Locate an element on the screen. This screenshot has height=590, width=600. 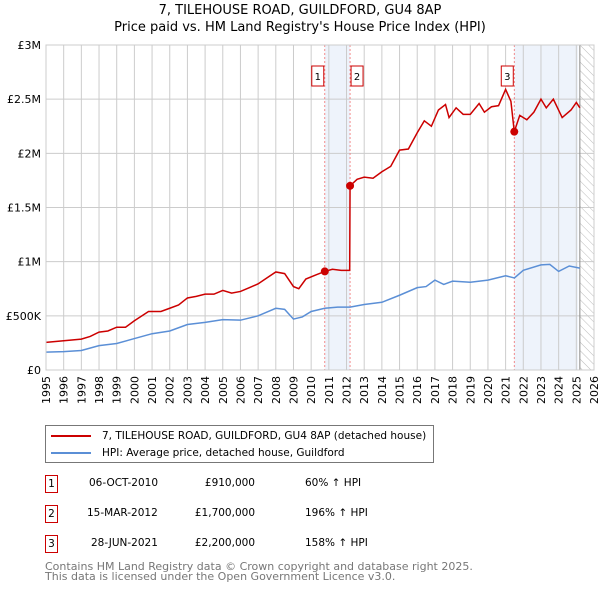
transaction-date: 15-MAR-2012 is located at coordinates (122, 513).